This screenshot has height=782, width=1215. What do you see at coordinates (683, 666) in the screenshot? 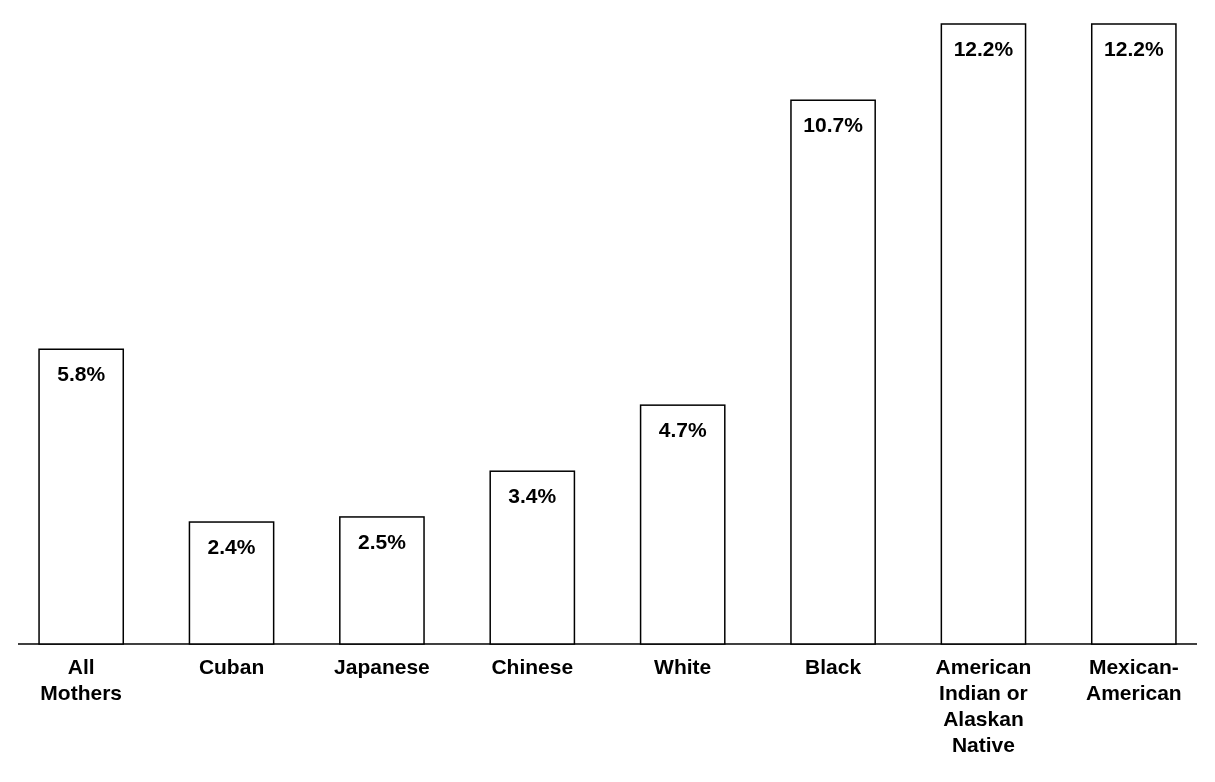
I see `x-tick-label: White` at bounding box center [683, 666].